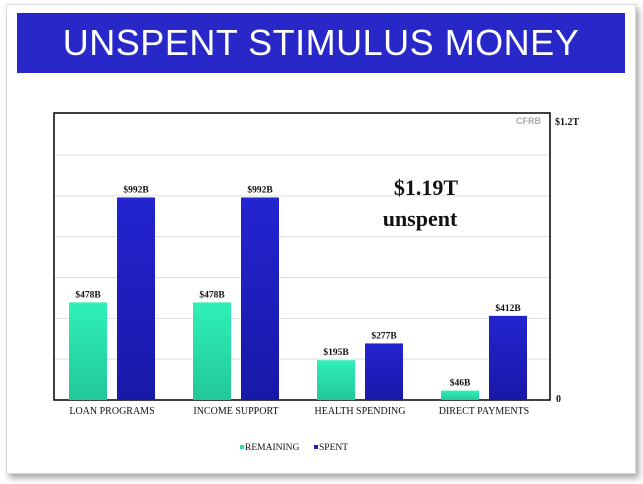 This screenshot has height=484, width=643. I want to click on legend-label: SPENT, so click(333, 448).